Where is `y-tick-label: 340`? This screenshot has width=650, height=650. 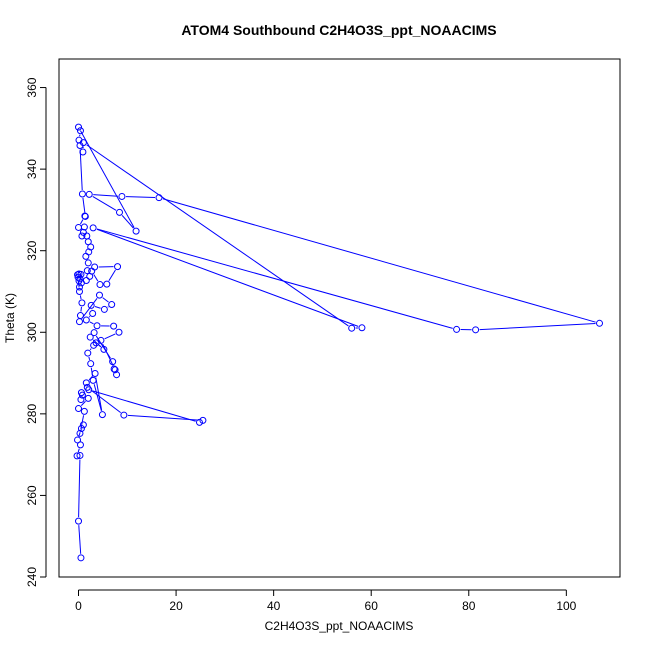 y-tick-label: 340 is located at coordinates (32, 169).